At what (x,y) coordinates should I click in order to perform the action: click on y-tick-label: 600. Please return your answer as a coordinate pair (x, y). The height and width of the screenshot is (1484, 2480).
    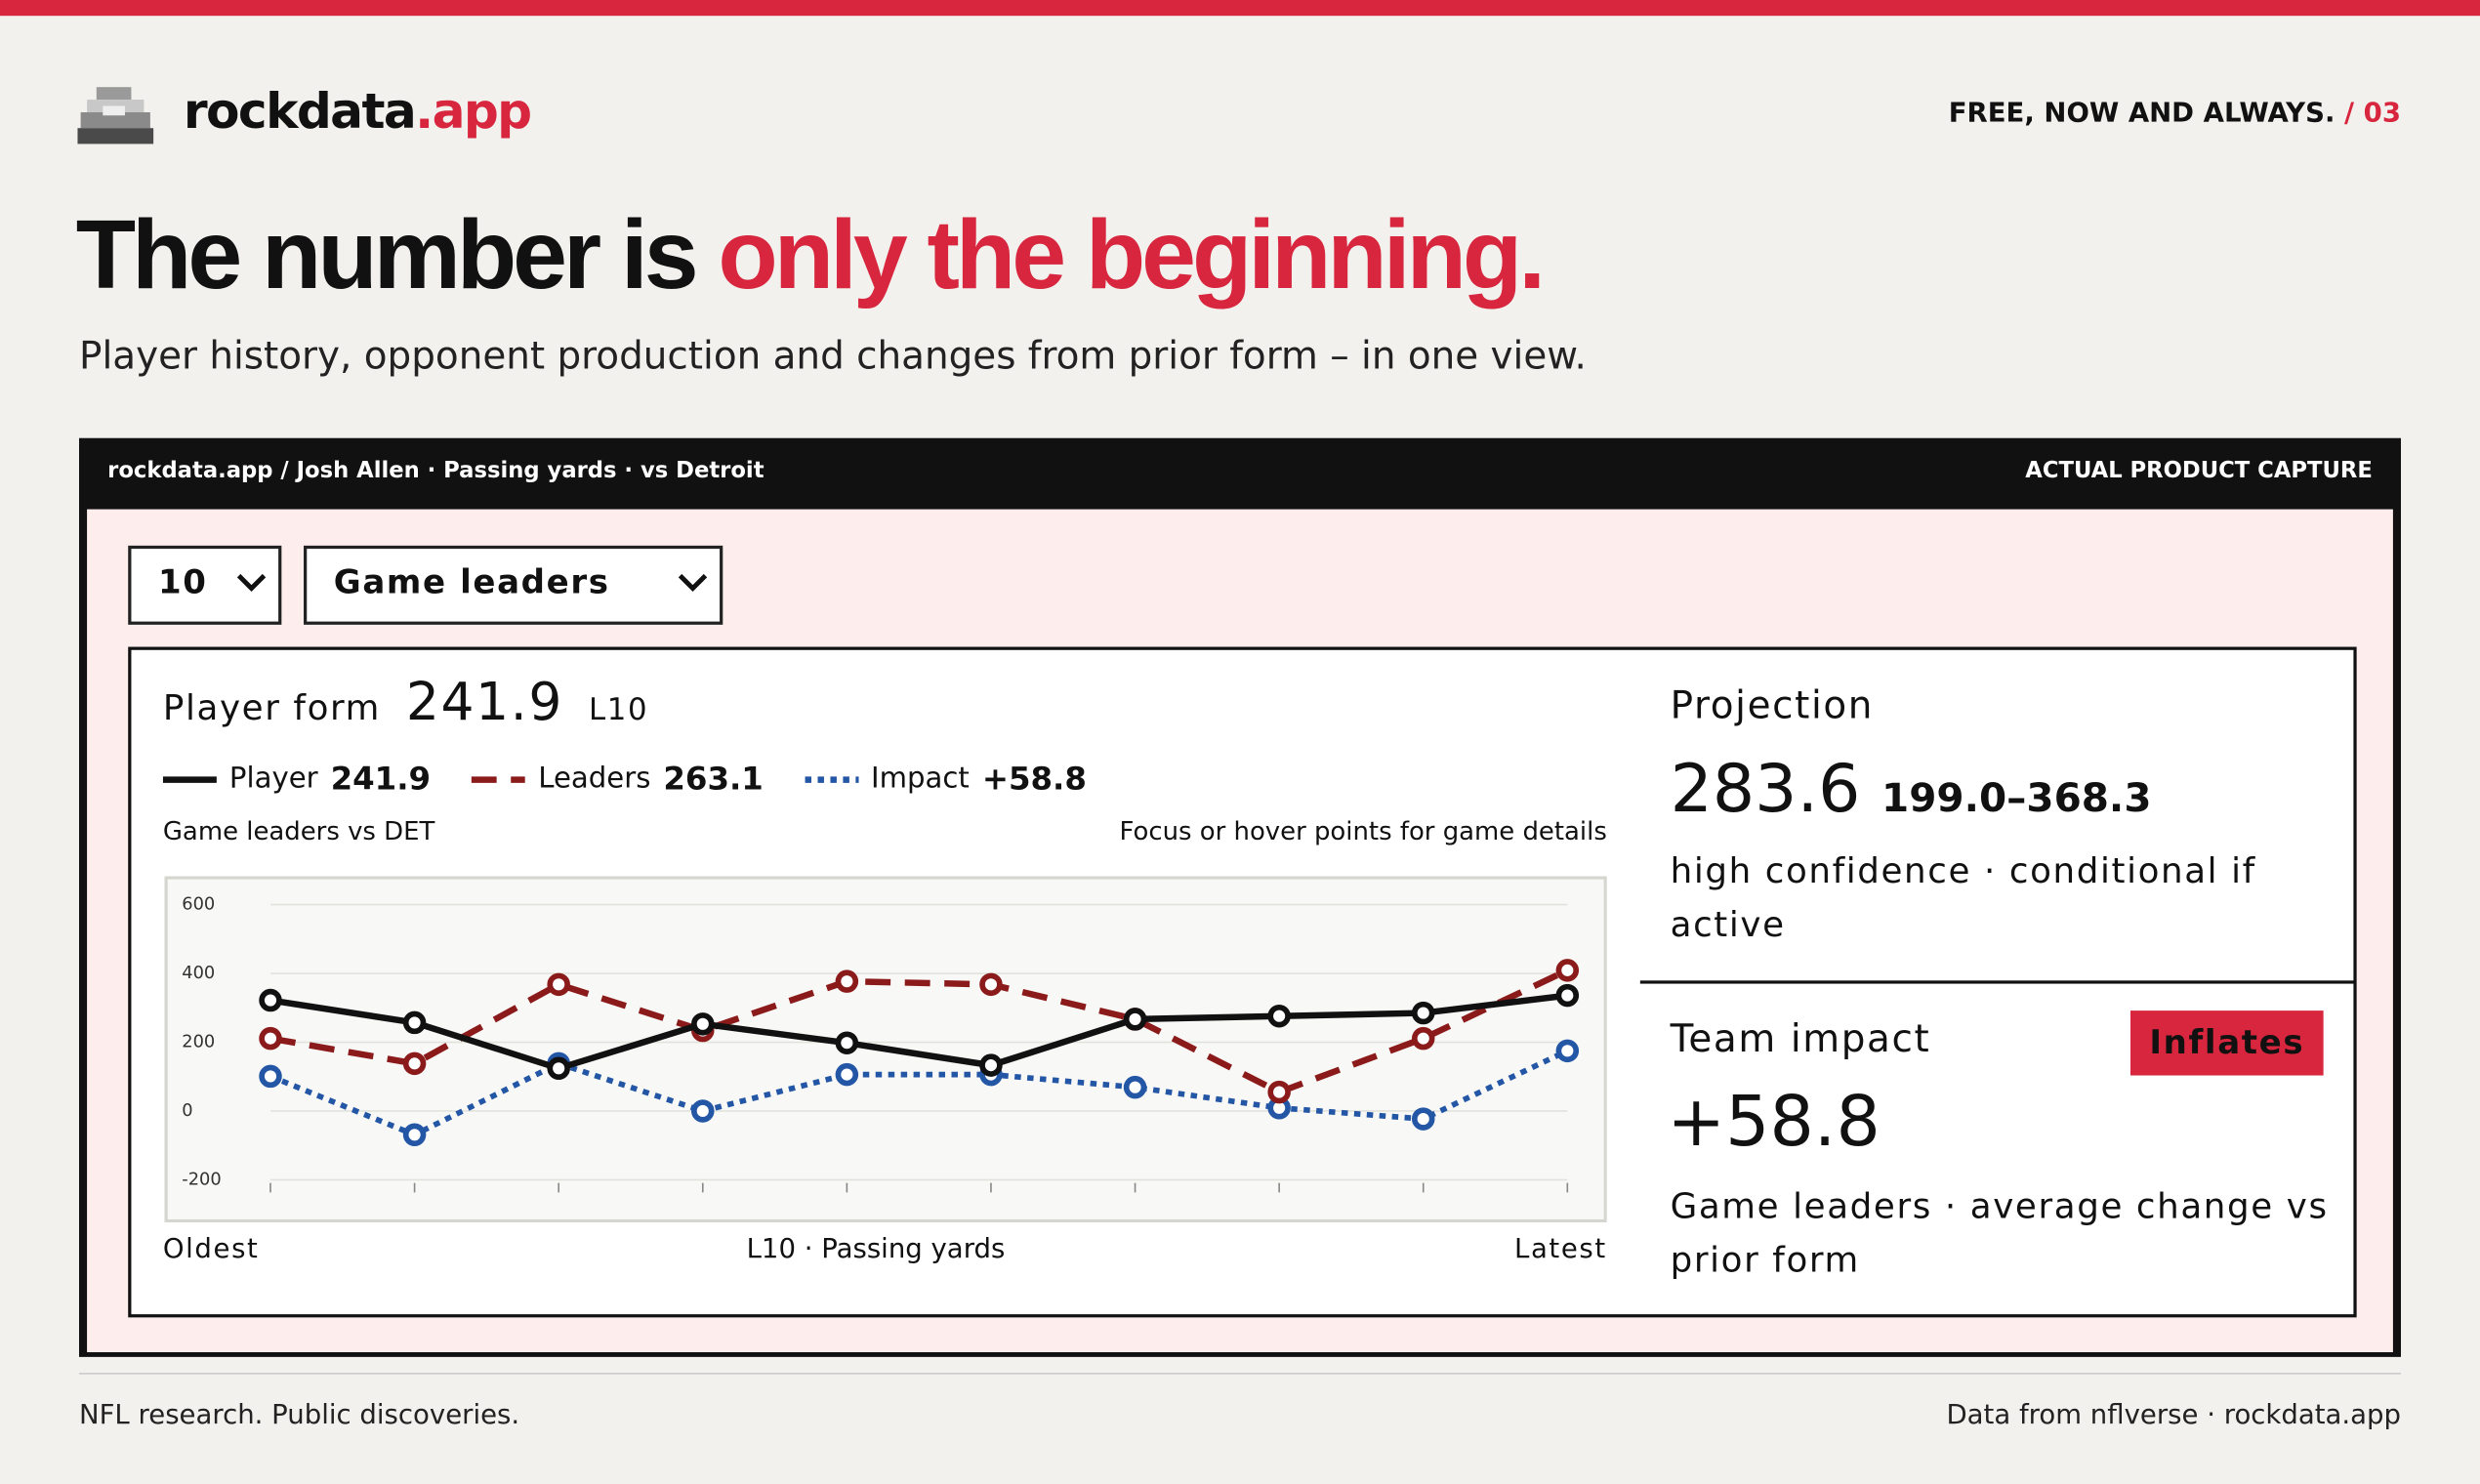
    Looking at the image, I should click on (199, 905).